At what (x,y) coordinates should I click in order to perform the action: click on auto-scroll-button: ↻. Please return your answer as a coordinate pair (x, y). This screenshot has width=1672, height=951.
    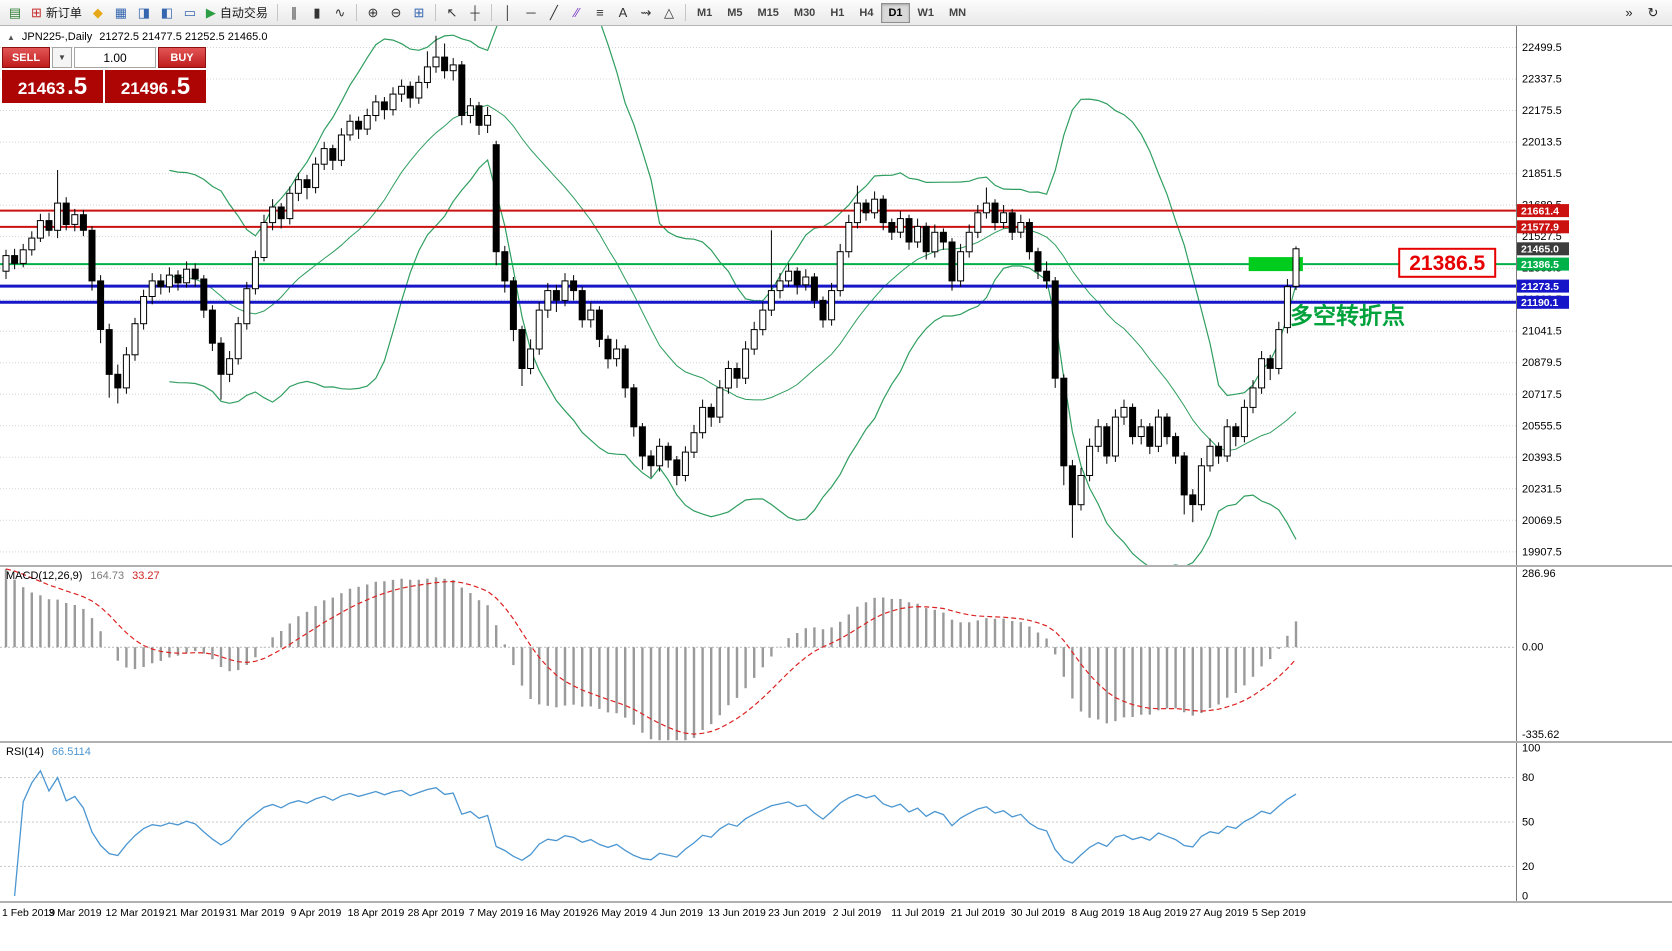
    Looking at the image, I should click on (1653, 12).